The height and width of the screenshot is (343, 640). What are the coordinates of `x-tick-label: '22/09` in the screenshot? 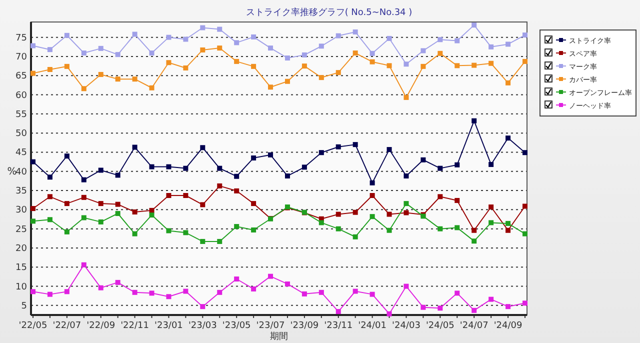 It's located at (101, 326).